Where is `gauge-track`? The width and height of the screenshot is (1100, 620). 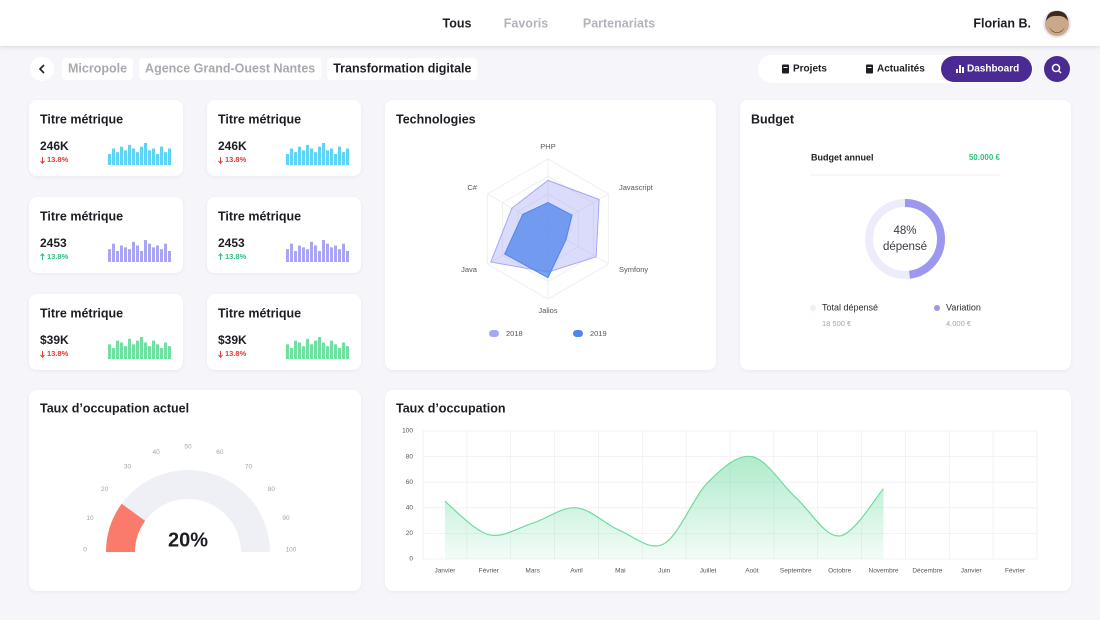 gauge-track is located at coordinates (188, 511).